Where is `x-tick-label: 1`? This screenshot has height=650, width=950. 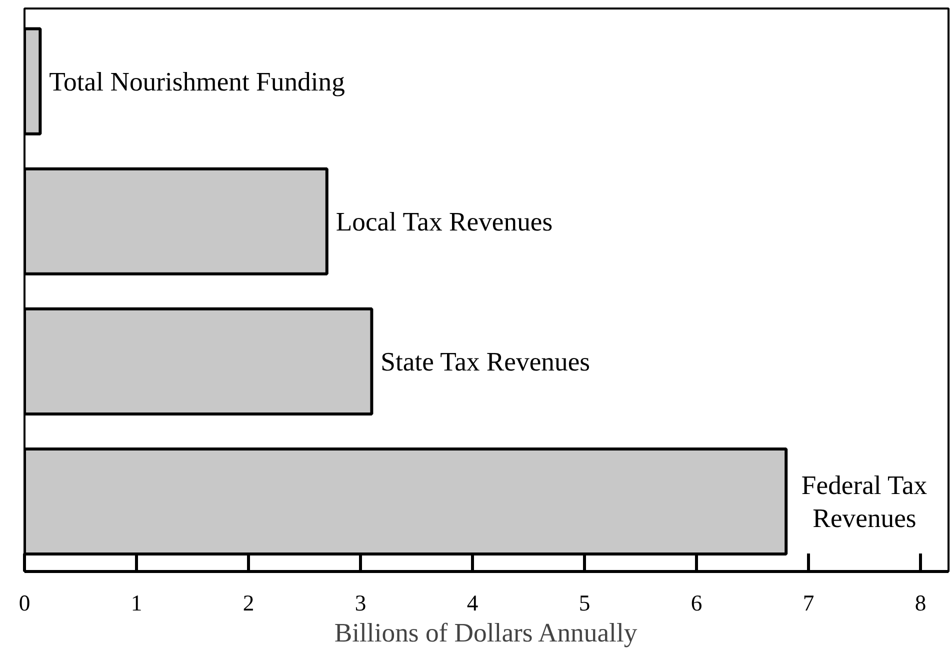 x-tick-label: 1 is located at coordinates (136, 603).